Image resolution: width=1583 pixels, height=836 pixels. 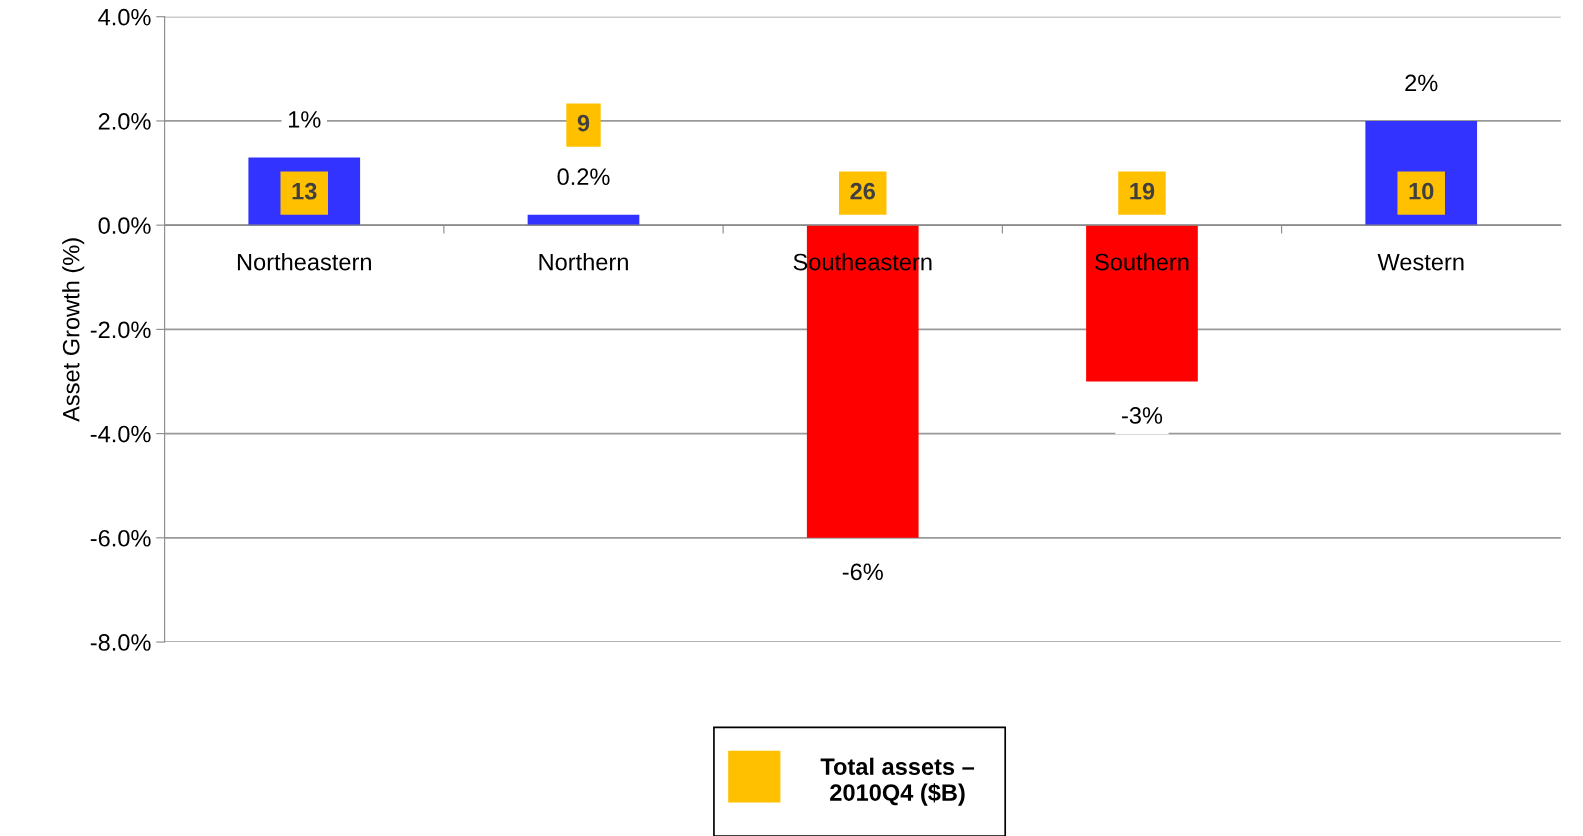 I want to click on y-tick-label: -6.0%, so click(x=120, y=538).